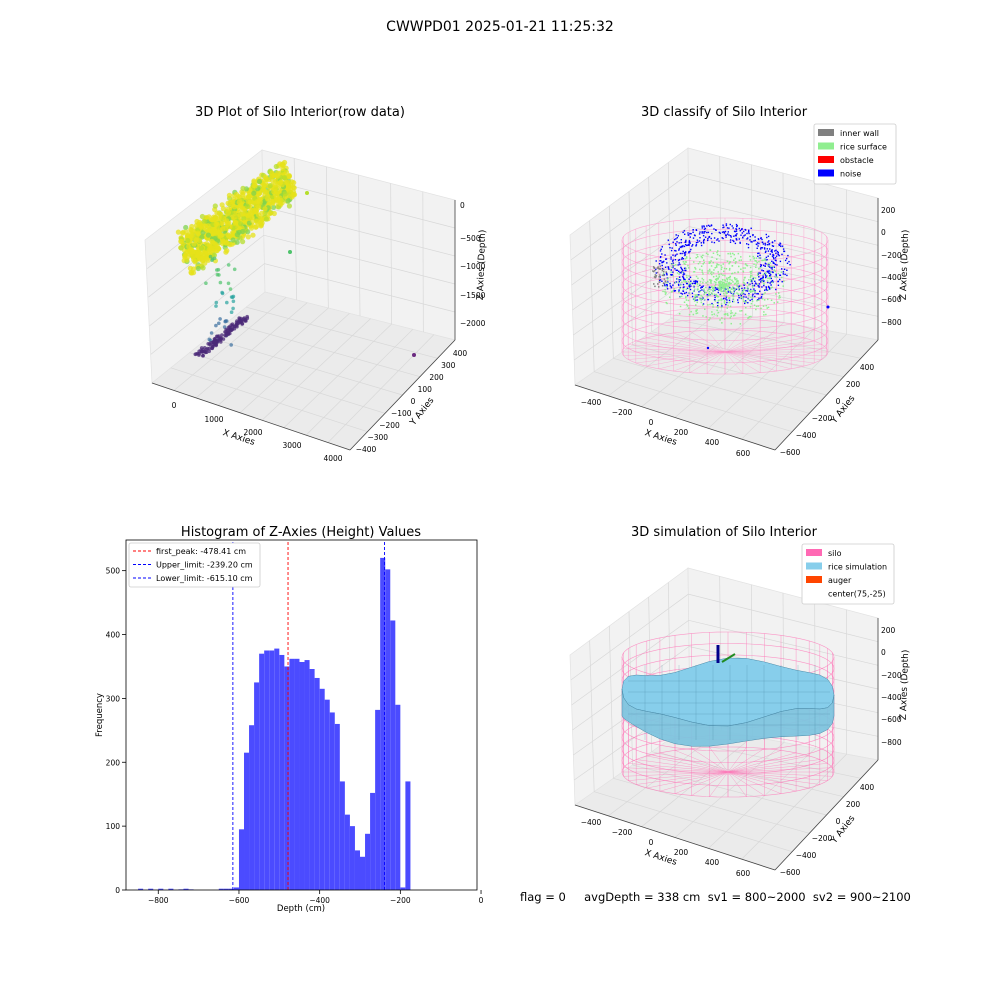  What do you see at coordinates (158, 900) in the screenshot?
I see `x-tick-label: −800` at bounding box center [158, 900].